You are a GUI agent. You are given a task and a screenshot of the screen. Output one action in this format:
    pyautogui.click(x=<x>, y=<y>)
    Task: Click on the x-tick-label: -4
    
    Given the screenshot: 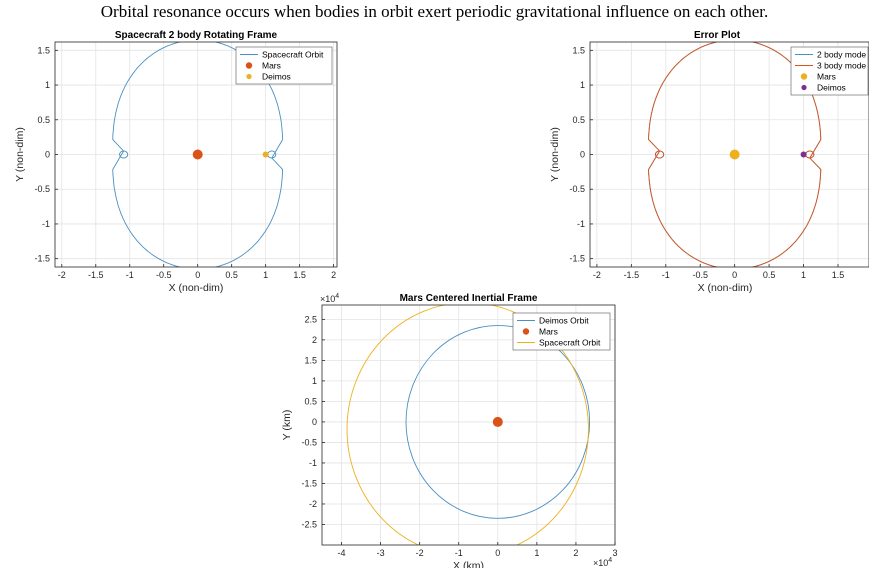 What is the action you would take?
    pyautogui.click(x=342, y=553)
    